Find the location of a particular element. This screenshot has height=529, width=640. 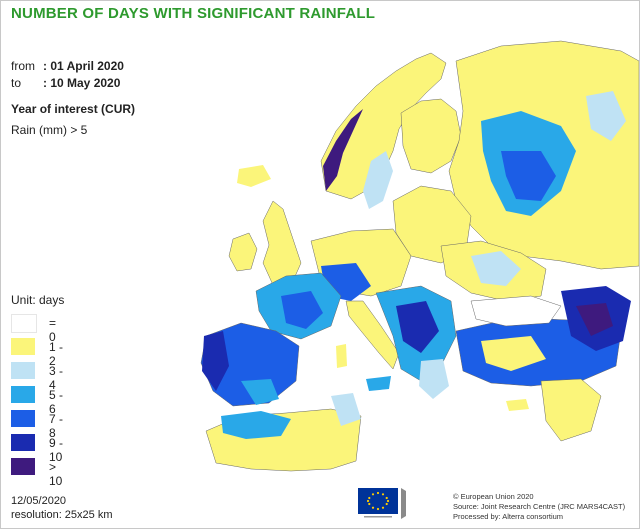

legend-label: 1 - 2 is located at coordinates (56, 354).